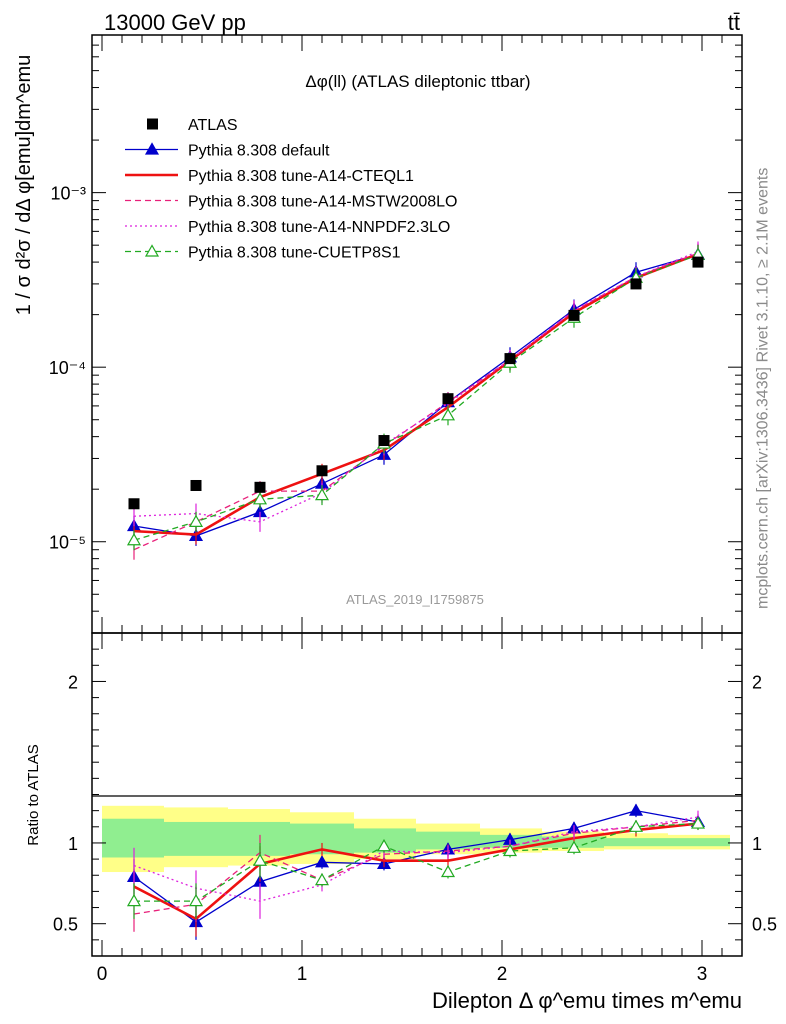 The image size is (786, 1024). I want to click on main-y-axis-label: 1 / σ d²σ / dΔ φ[emu]dm^emu, so click(24, 185).